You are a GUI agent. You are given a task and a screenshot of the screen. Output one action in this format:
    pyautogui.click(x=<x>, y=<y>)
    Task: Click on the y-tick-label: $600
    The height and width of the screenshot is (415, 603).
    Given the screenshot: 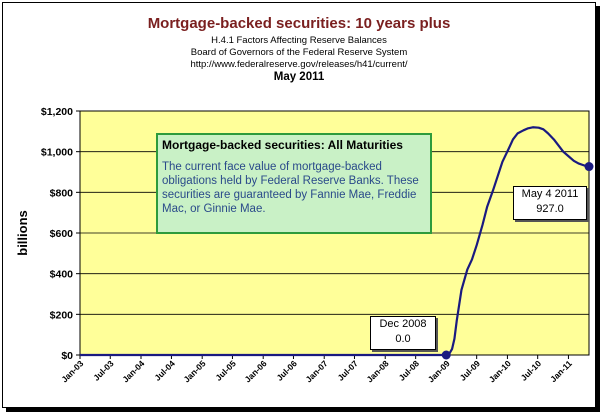 What is the action you would take?
    pyautogui.click(x=62, y=234)
    